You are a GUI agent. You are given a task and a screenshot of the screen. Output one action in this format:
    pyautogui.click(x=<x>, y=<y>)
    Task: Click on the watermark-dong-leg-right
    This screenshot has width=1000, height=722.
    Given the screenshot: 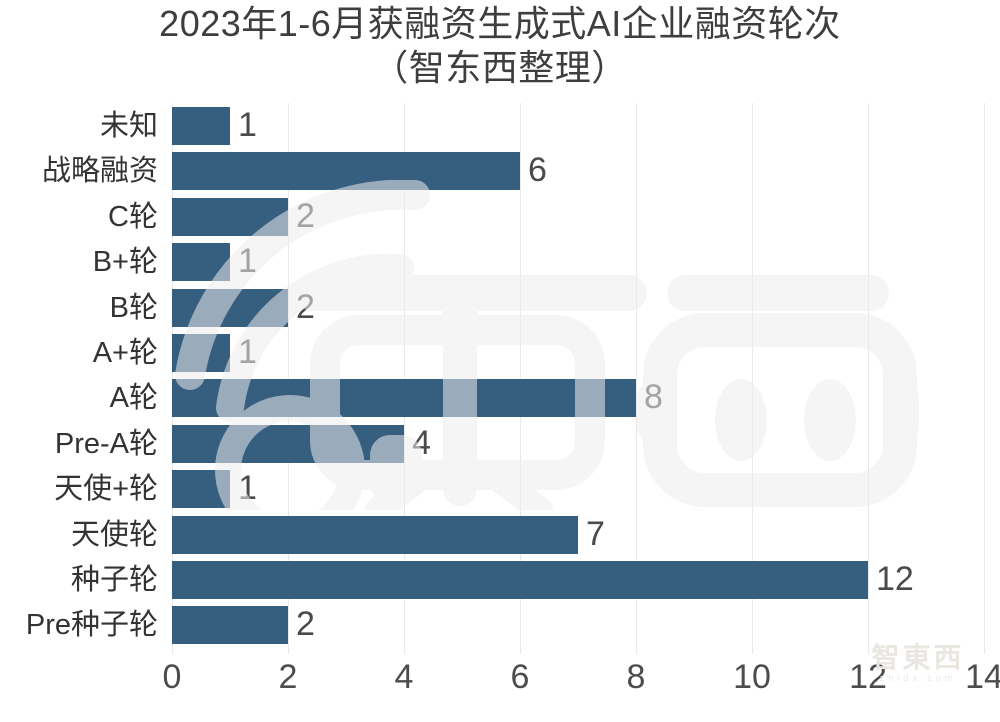 What is the action you would take?
    pyautogui.click(x=521, y=489)
    